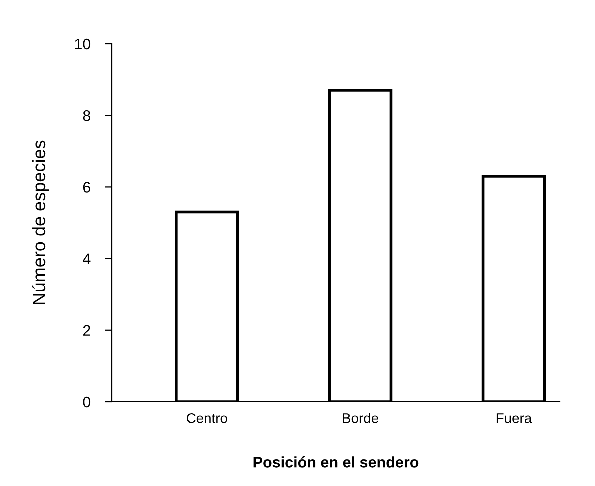  Describe the element at coordinates (41, 222) in the screenshot. I see `y-axis-title: Número de especies` at that location.